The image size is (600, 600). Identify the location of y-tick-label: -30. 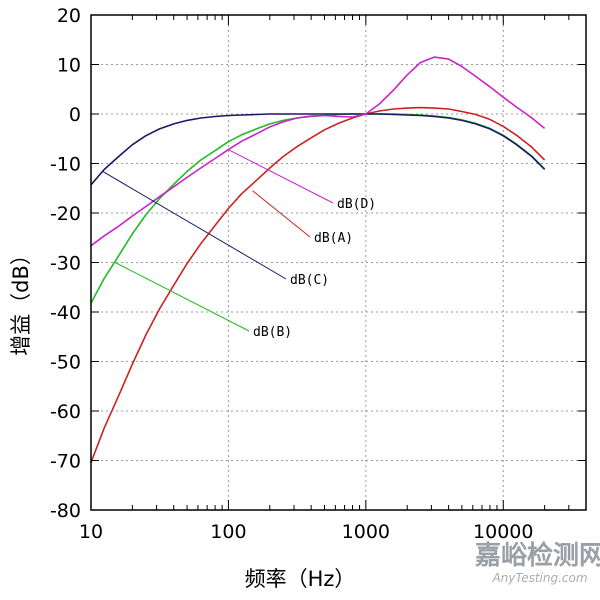
(65, 264).